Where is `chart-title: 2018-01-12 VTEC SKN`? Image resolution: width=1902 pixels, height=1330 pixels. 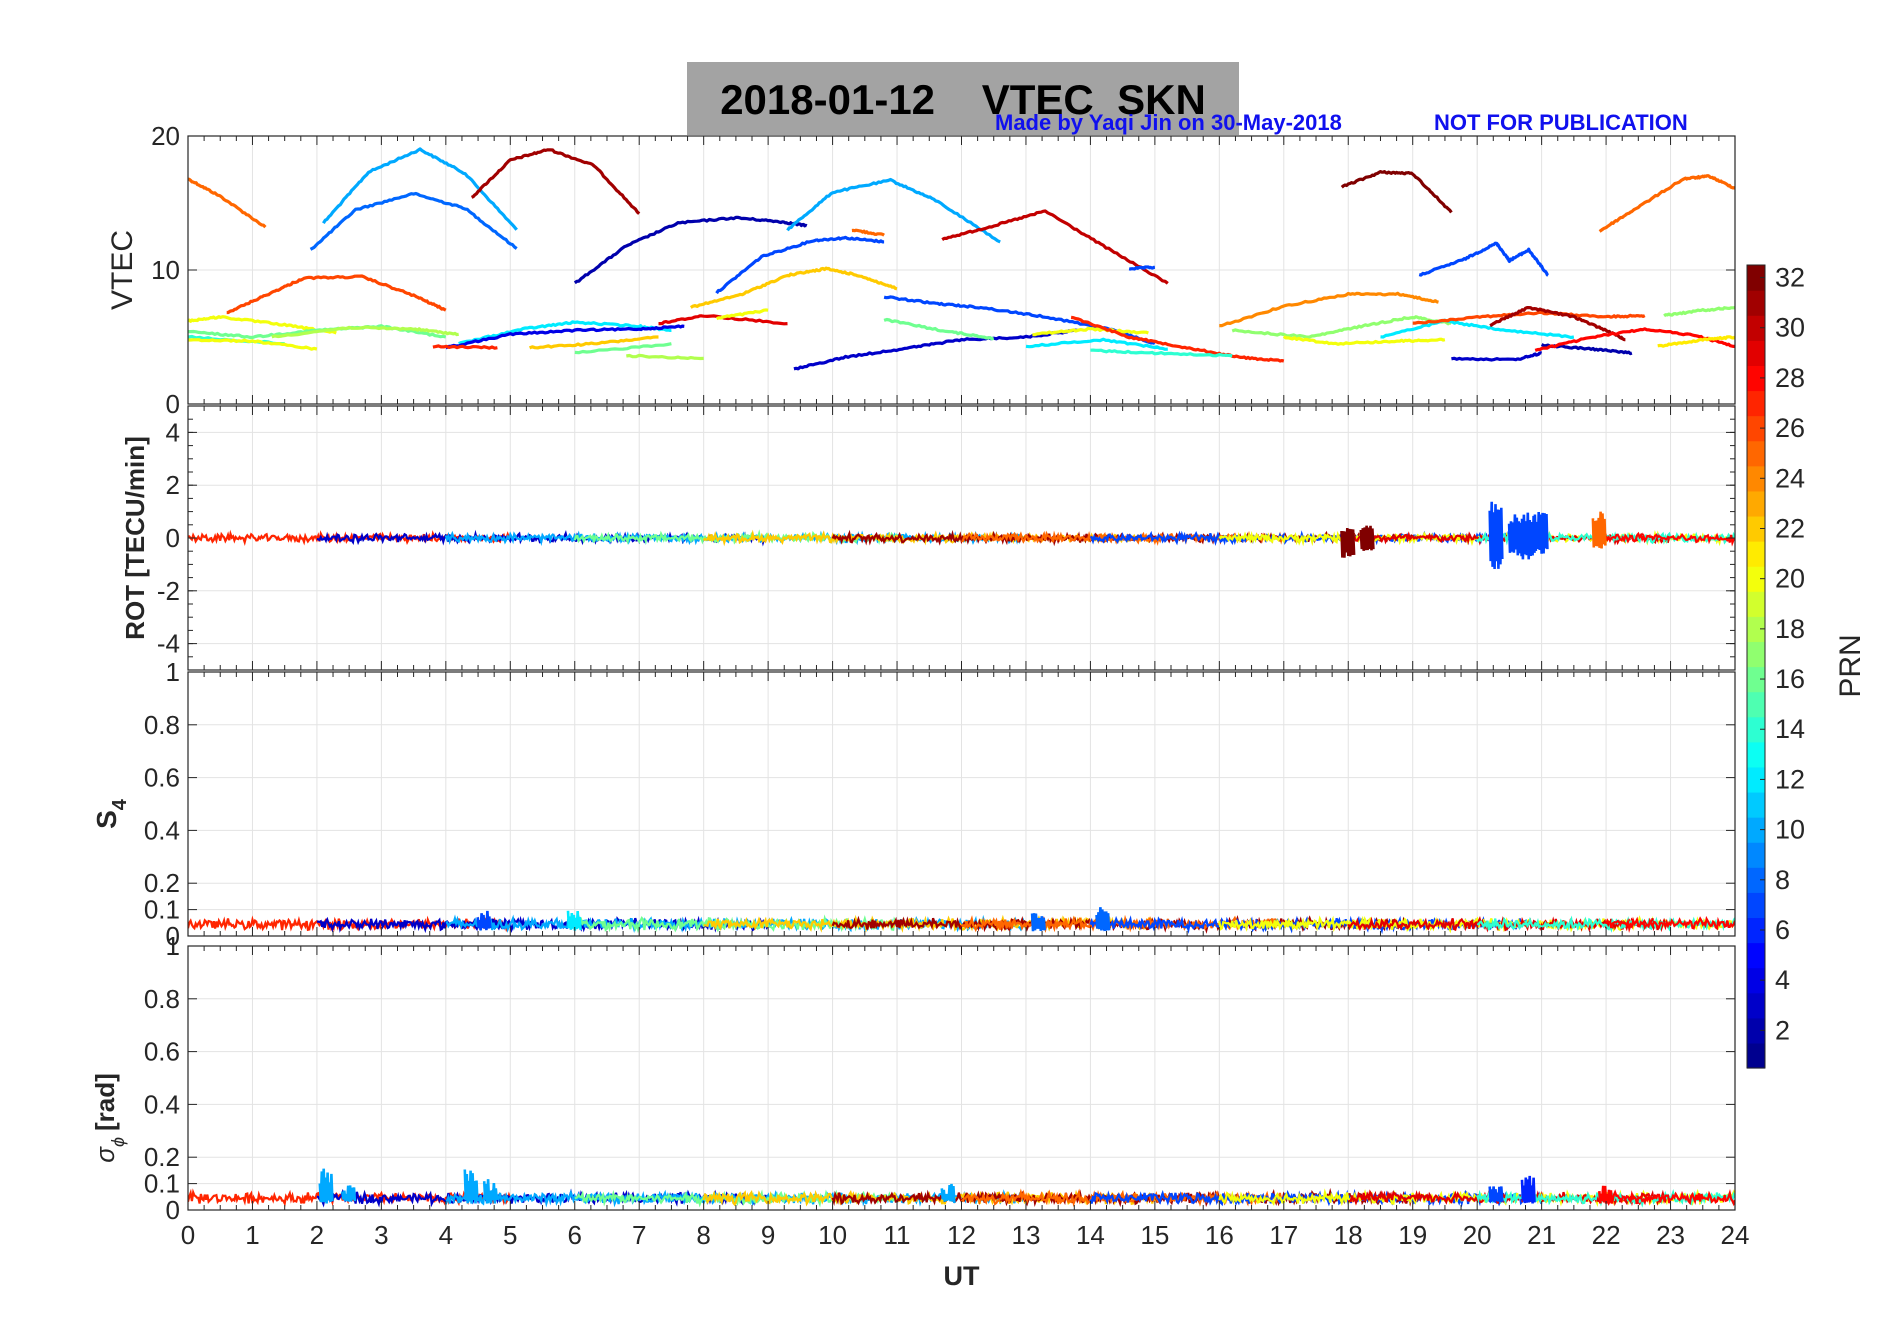
chart-title: 2018-01-12 VTEC SKN is located at coordinates (963, 100).